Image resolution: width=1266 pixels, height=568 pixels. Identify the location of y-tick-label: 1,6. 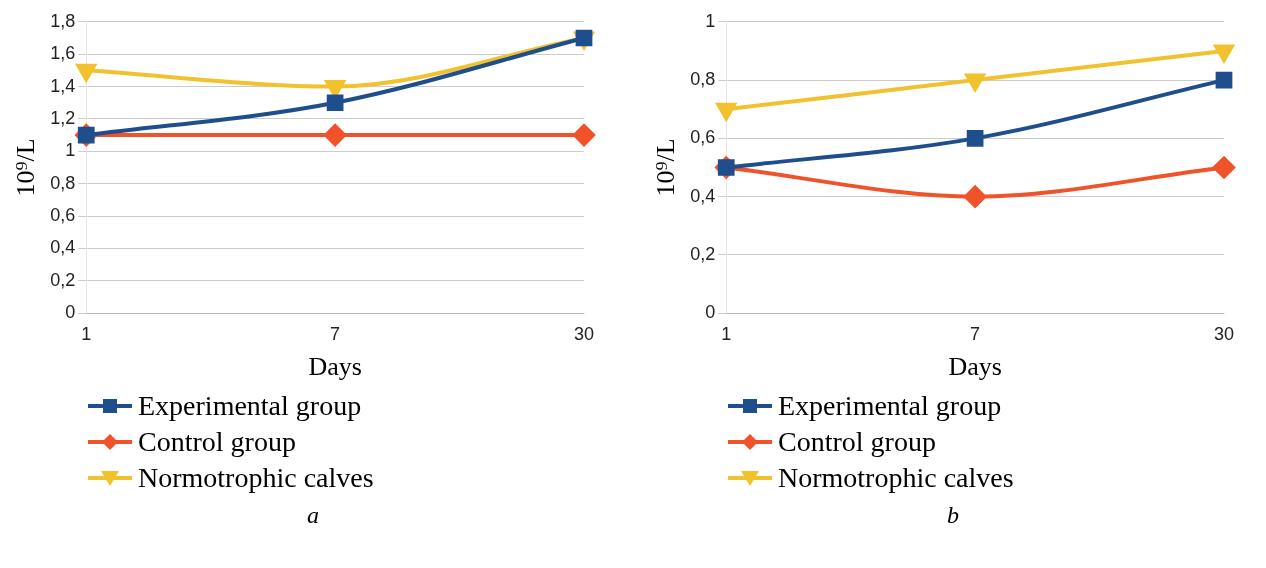
(63, 53).